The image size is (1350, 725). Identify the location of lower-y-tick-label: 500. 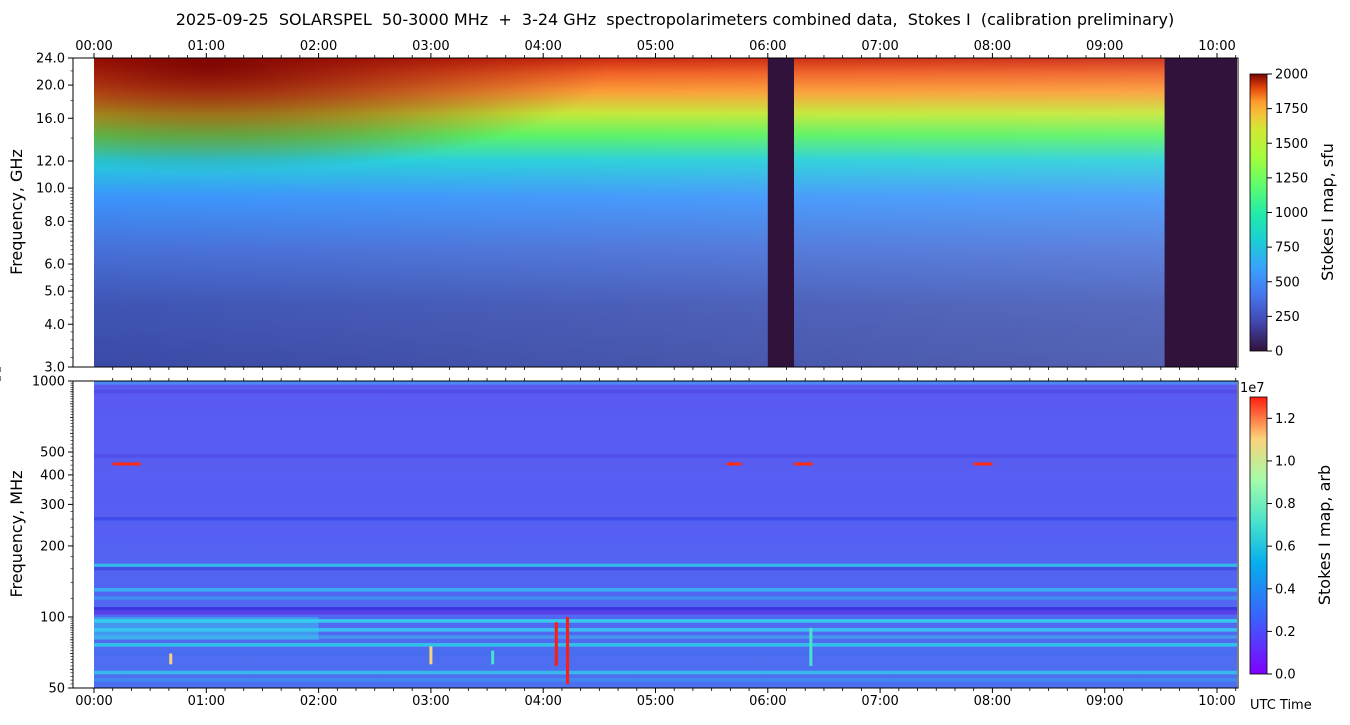
(52, 453).